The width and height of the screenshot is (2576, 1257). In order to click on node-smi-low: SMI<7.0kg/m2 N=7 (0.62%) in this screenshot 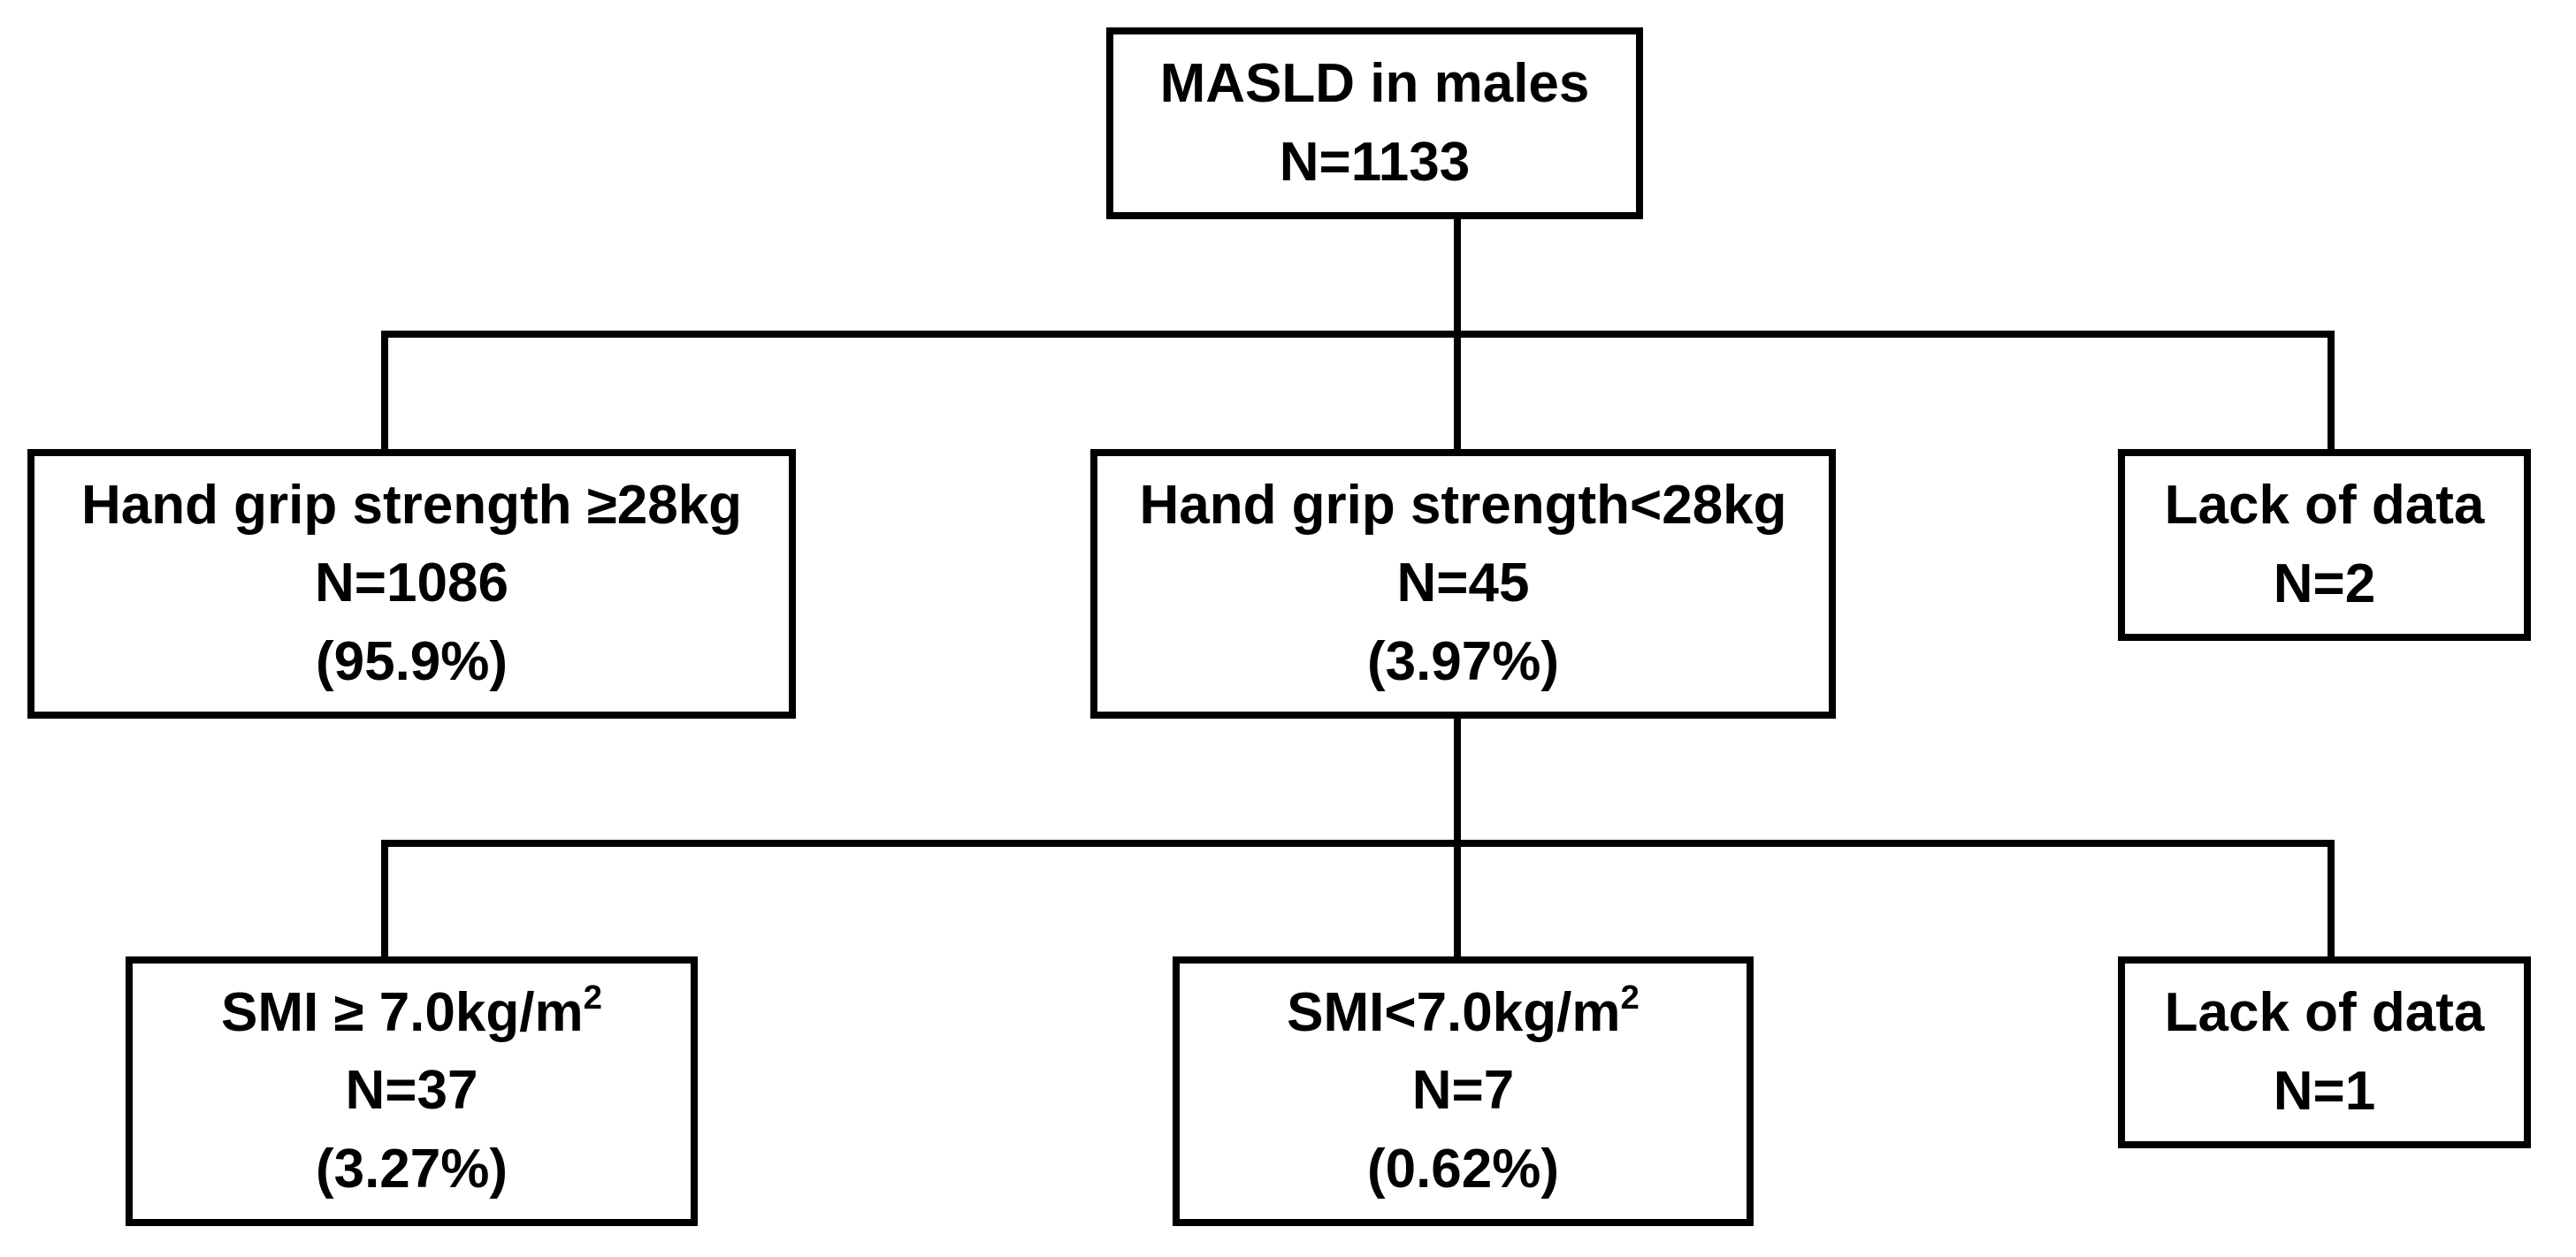, I will do `click(1463, 1091)`.